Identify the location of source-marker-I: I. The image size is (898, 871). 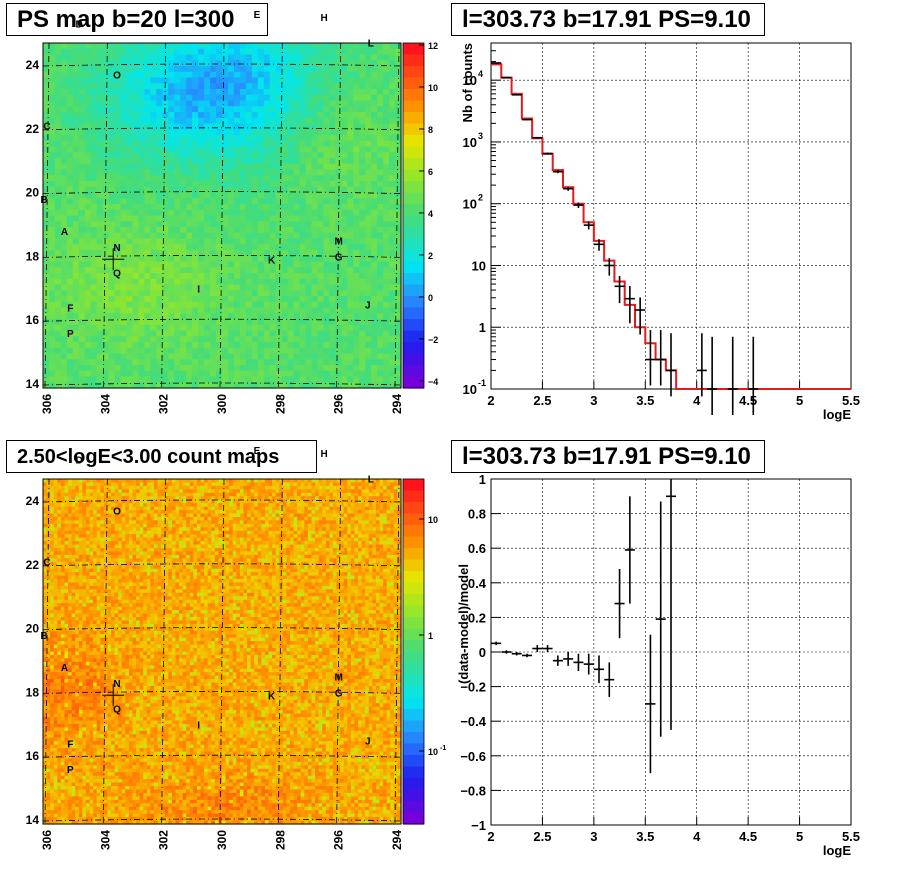
(198, 725).